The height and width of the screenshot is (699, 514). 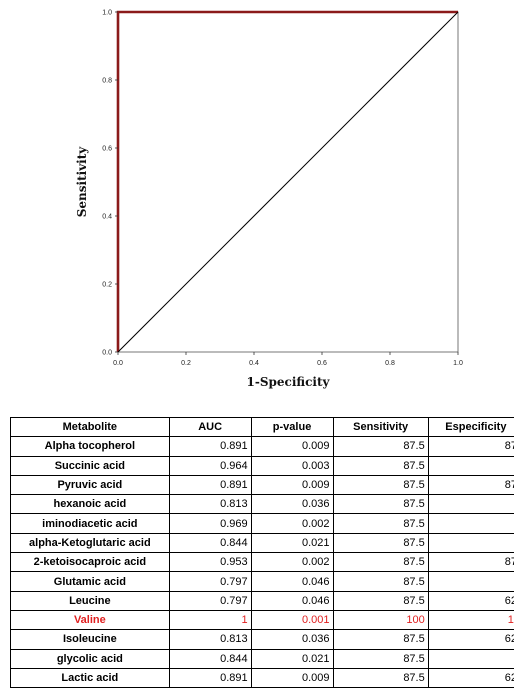 I want to click on x-tick-label: 0.2, so click(x=186, y=363).